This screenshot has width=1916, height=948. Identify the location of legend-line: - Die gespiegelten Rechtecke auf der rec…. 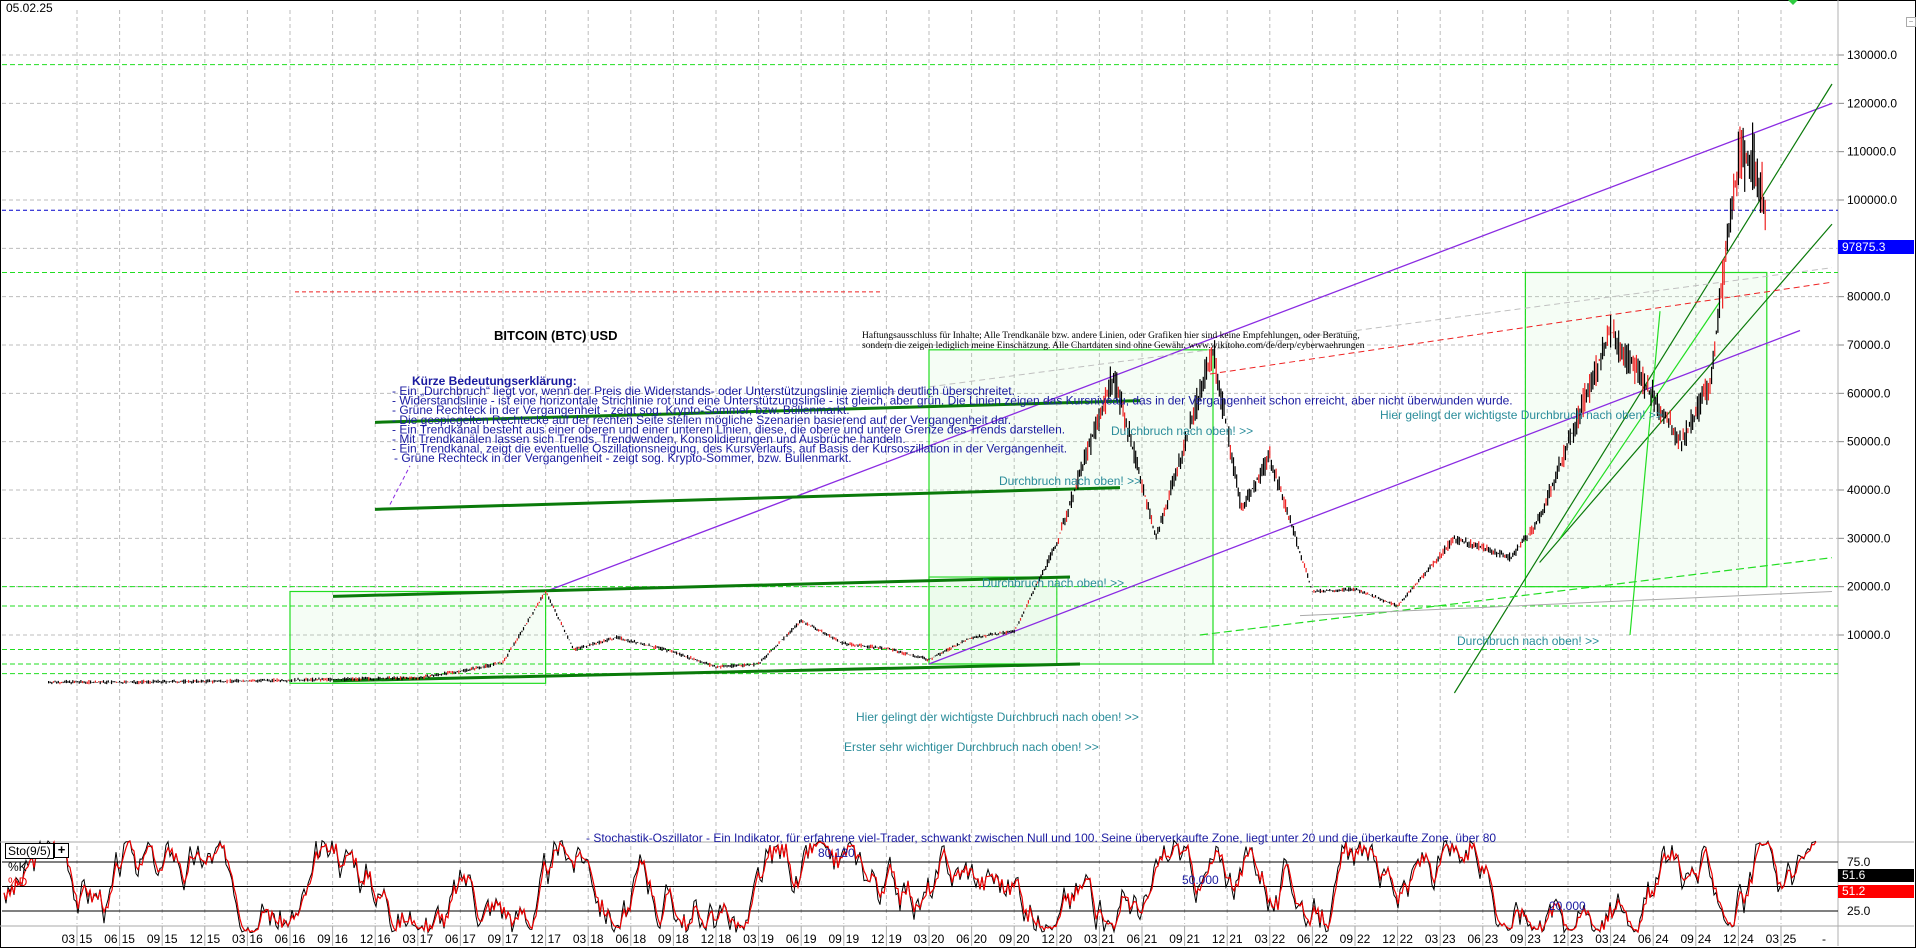
(701, 420).